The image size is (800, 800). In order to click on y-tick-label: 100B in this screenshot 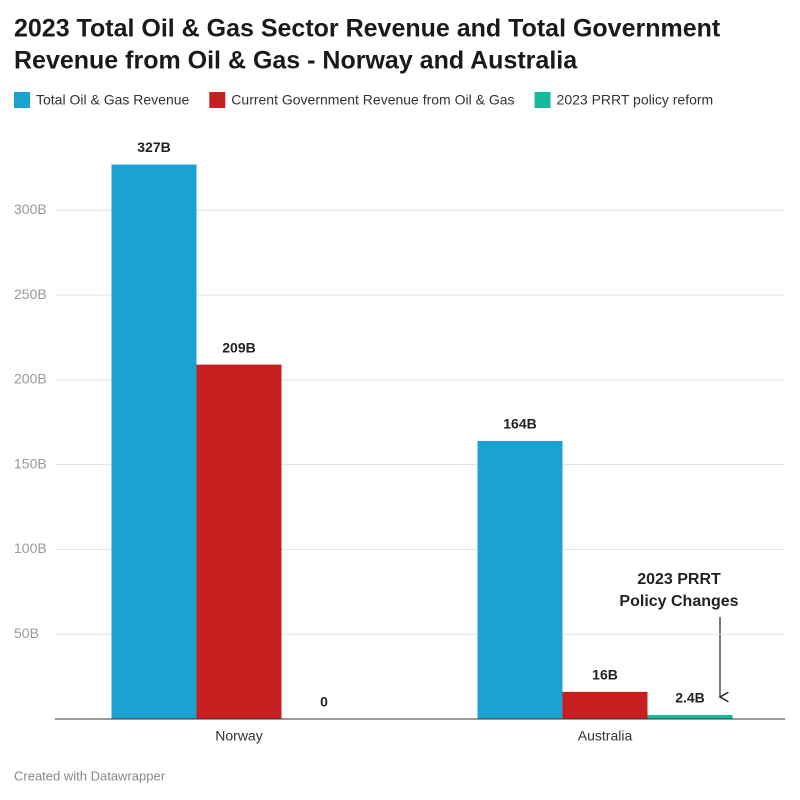, I will do `click(30, 548)`.